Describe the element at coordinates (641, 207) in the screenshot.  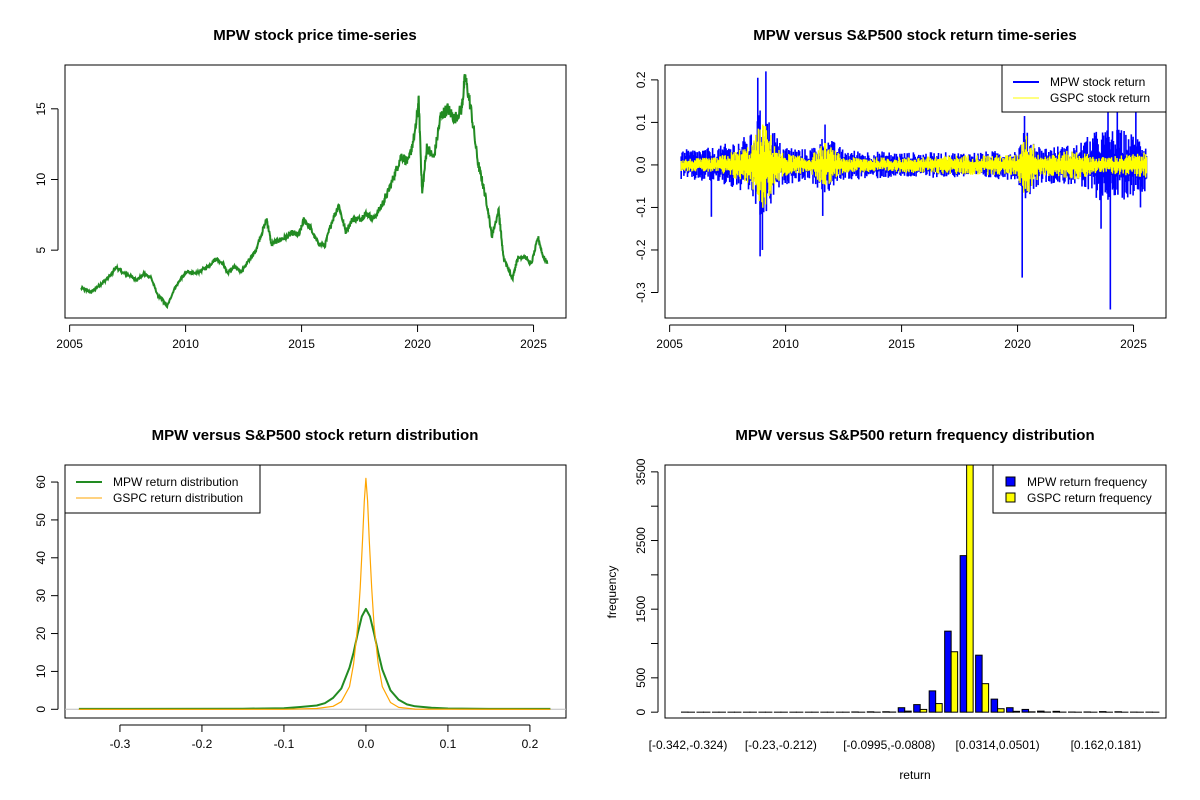
I see `y-tick-label: -0.1` at that location.